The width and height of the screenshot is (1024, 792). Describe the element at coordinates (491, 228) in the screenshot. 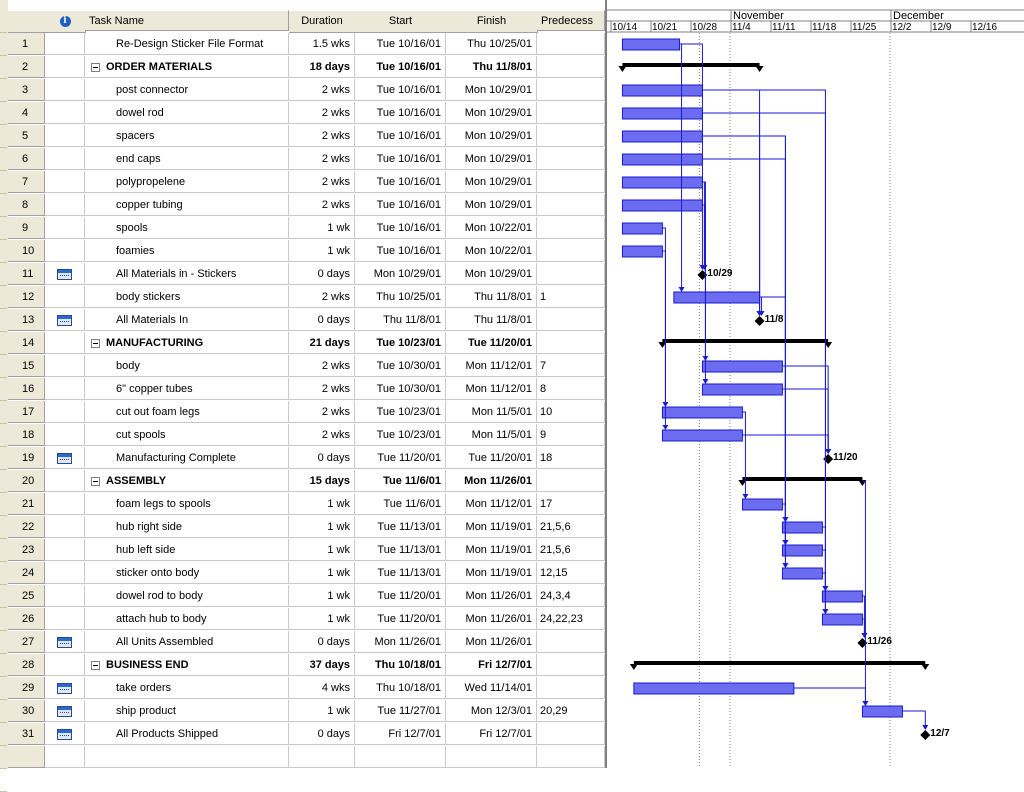

I see `finish-cell: Mon 10/22/01` at that location.